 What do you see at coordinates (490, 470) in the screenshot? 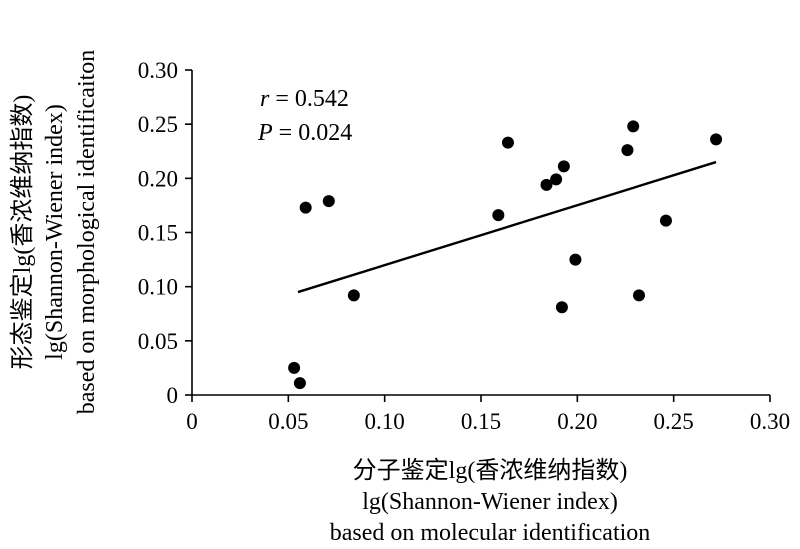
I see `x-axis-label-line-1: 分子鉴定lg(香浓维纳指数)` at bounding box center [490, 470].